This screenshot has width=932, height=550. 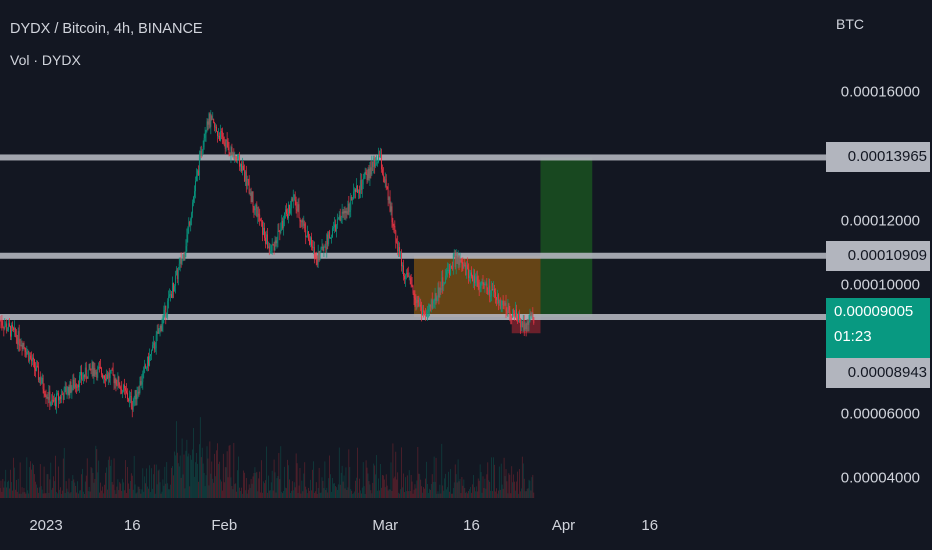 I want to click on price-tick: 0.00004000, so click(x=880, y=478).